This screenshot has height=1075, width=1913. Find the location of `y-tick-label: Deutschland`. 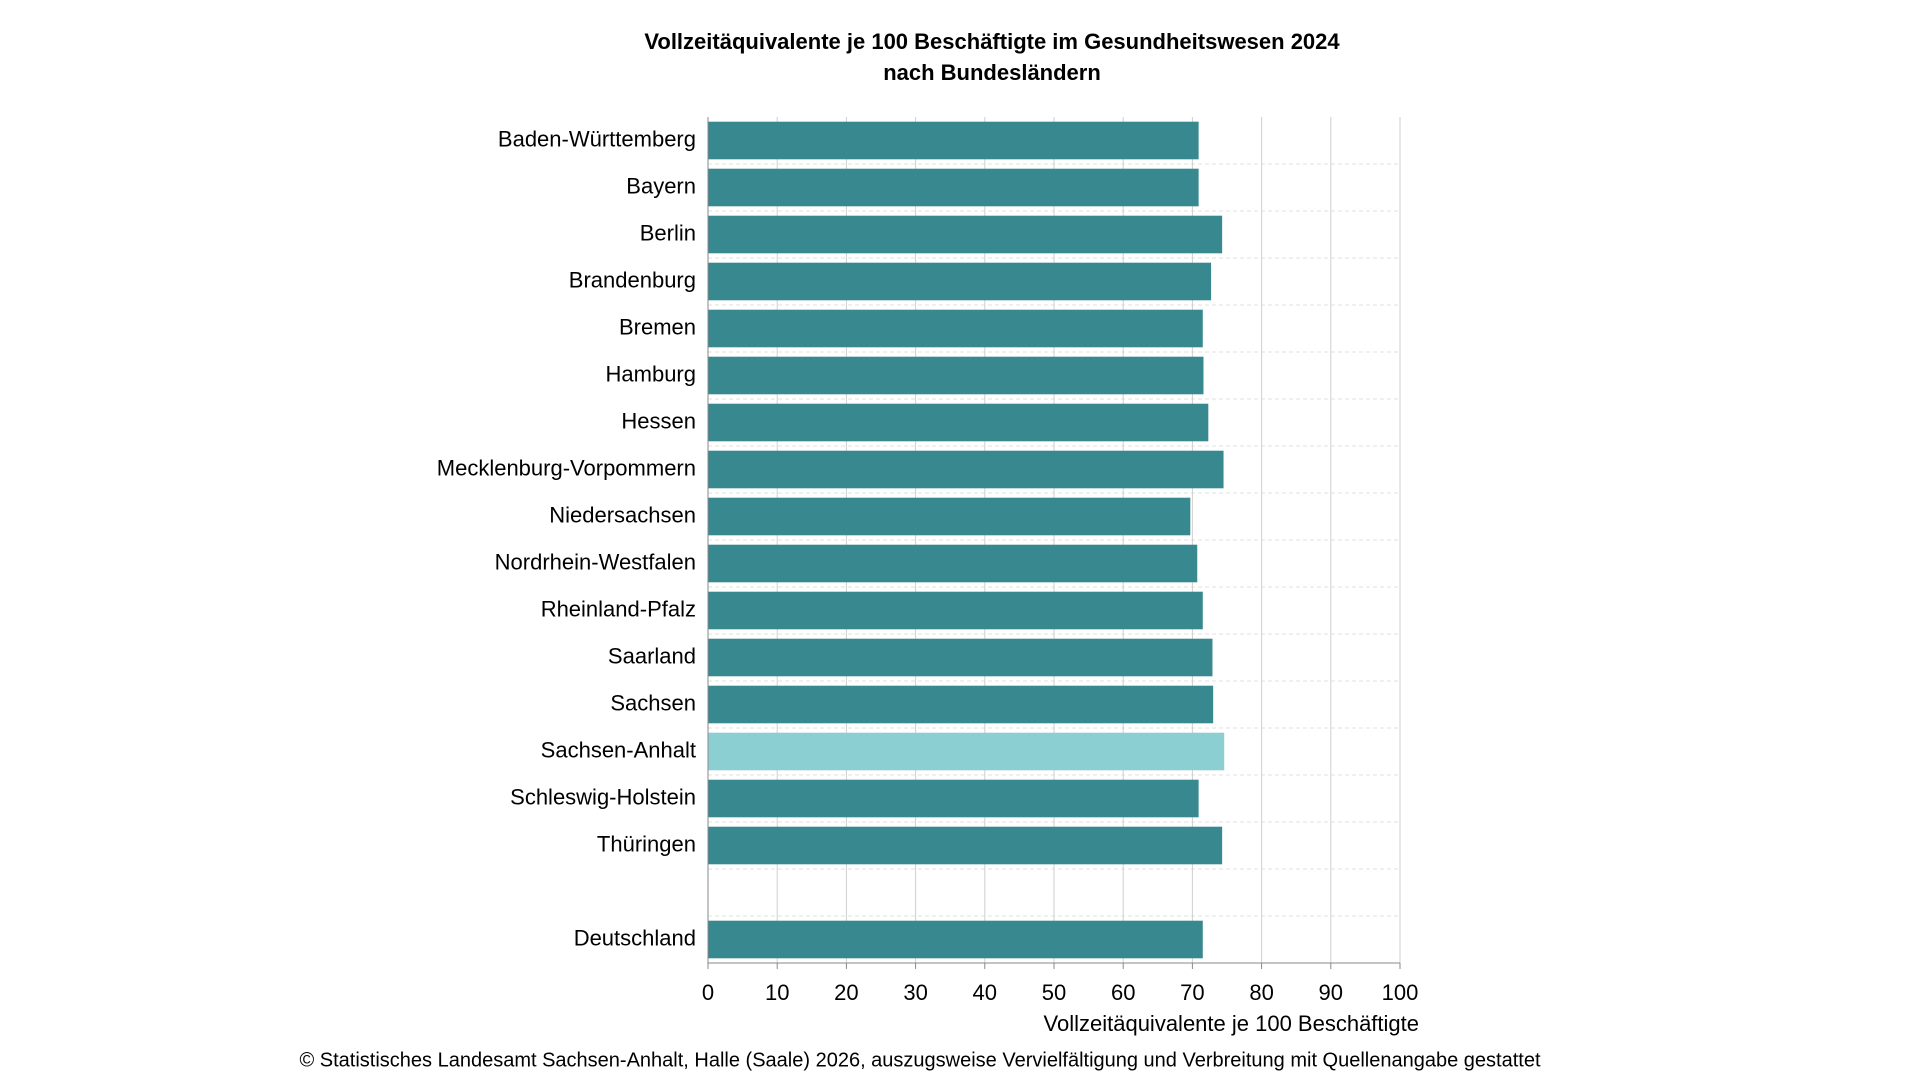

y-tick-label: Deutschland is located at coordinates (635, 937).